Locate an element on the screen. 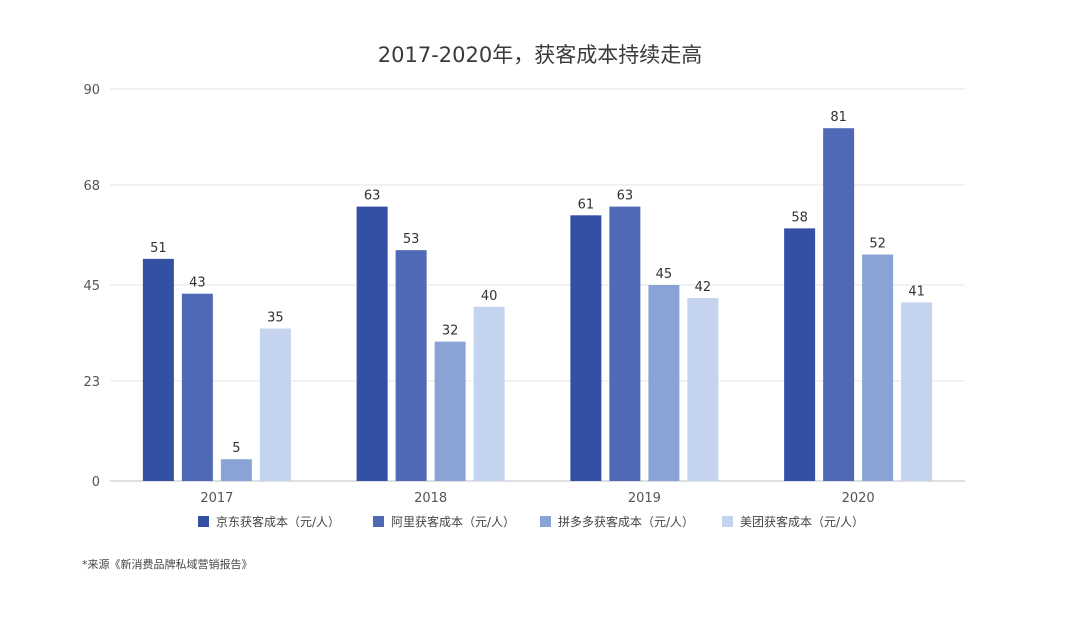 Image resolution: width=1080 pixels, height=623 pixels. x-tick-label: 2018 is located at coordinates (430, 498).